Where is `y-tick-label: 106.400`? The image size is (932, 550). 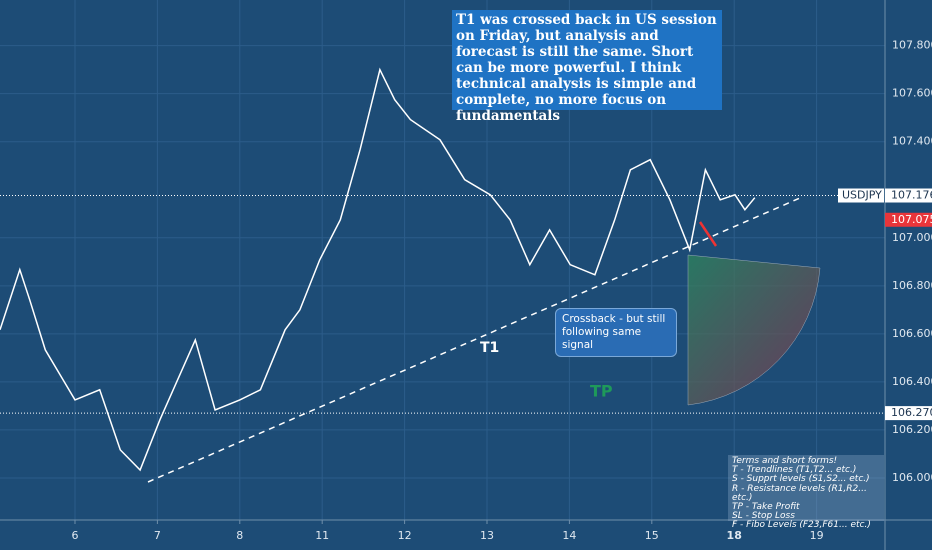 y-tick-label: 106.400 is located at coordinates (912, 381).